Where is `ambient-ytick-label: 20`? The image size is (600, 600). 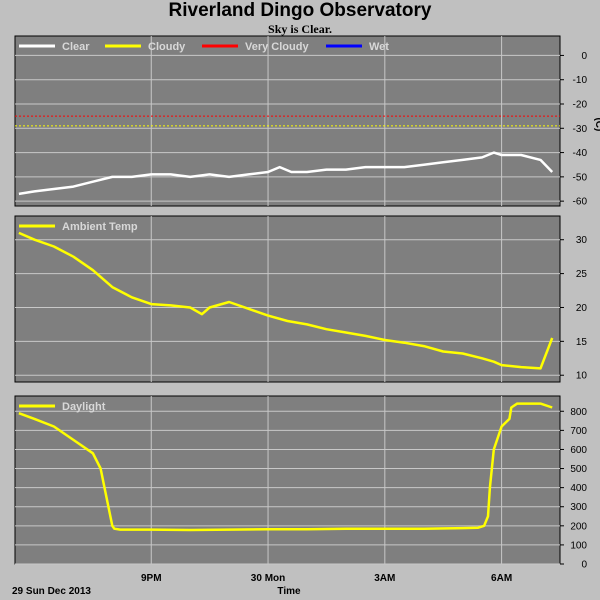
ambient-ytick-label: 20 is located at coordinates (582, 308).